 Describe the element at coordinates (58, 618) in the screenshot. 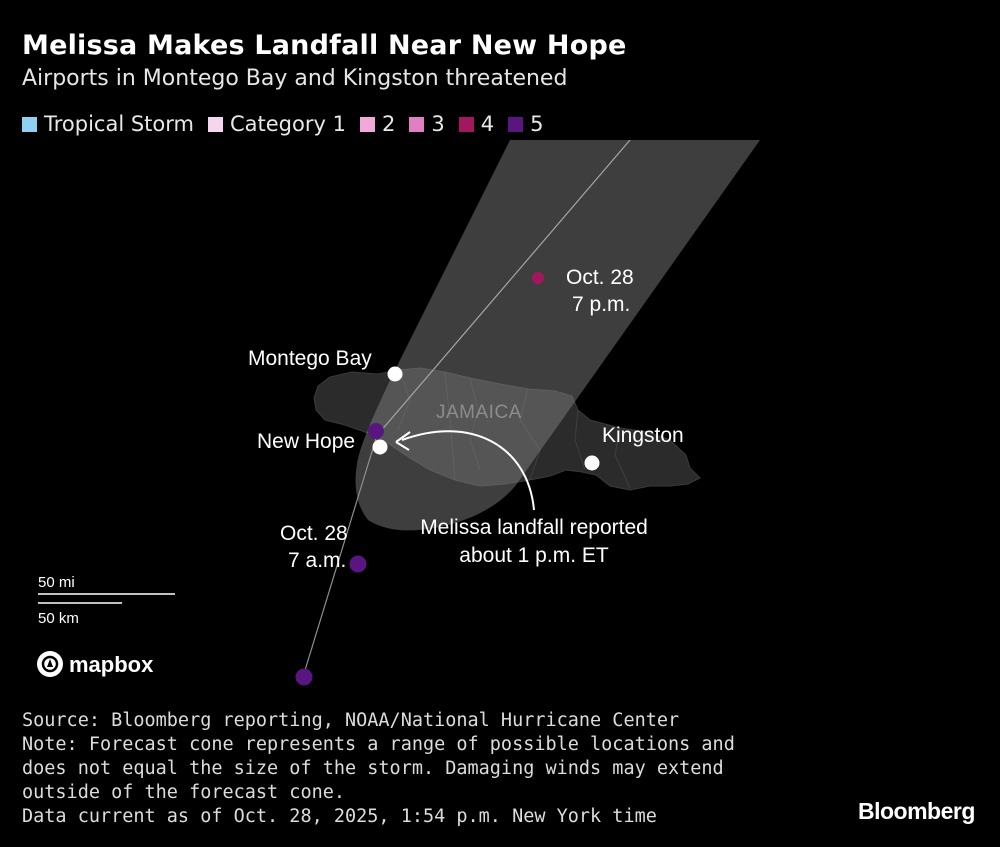

I see `scale-km-label: 50 km` at that location.